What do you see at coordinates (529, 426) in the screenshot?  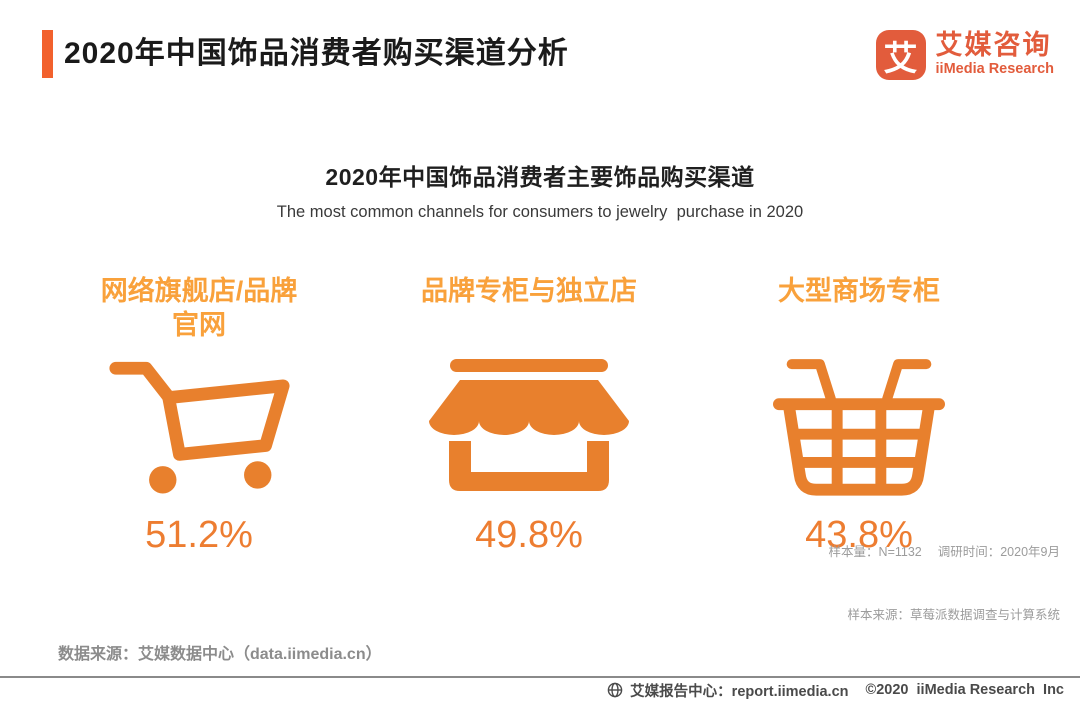 I see `storefront-icon` at bounding box center [529, 426].